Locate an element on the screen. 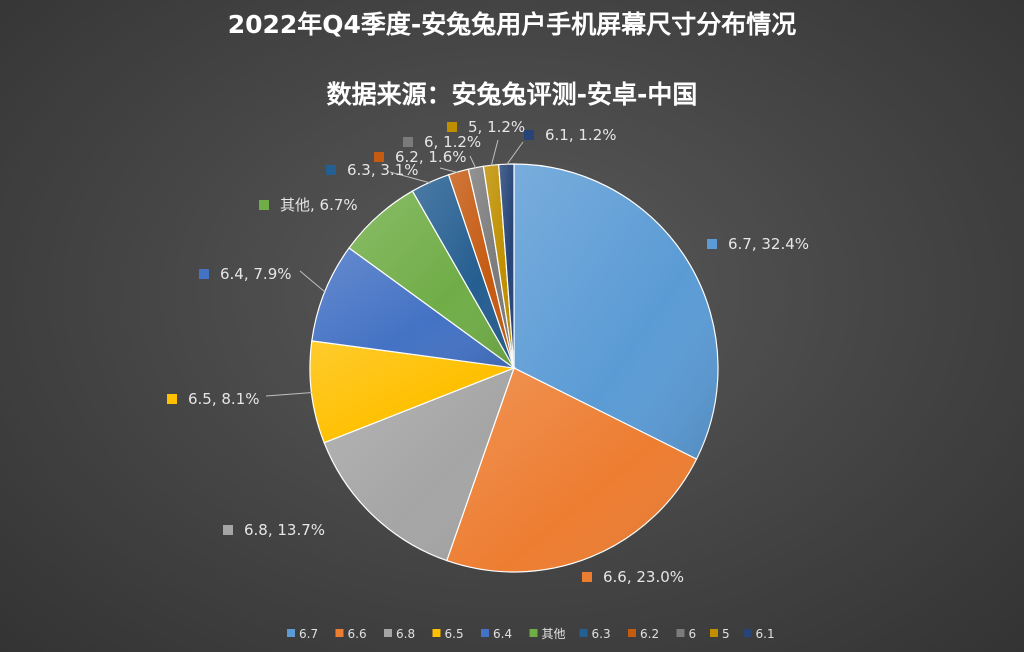 This screenshot has height=652, width=1024. legend-entry-2: 6.6 is located at coordinates (357, 634).